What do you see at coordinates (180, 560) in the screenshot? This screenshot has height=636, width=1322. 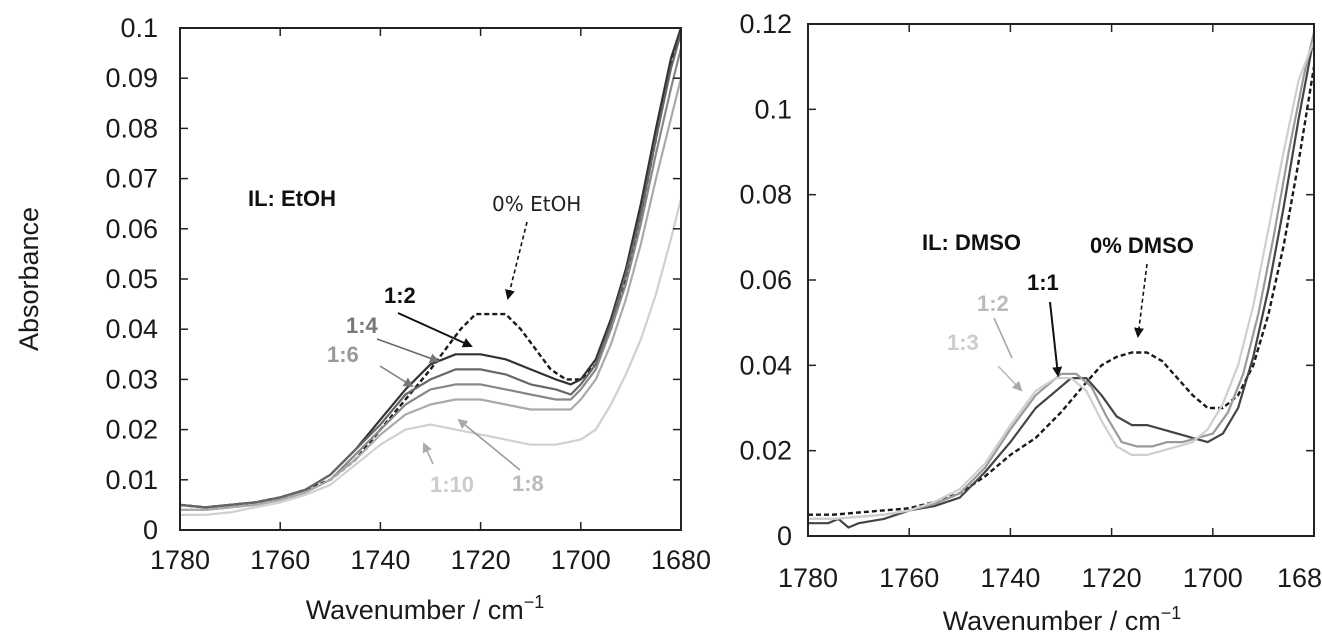 I see `left-x-tick-label-0: 1780` at bounding box center [180, 560].